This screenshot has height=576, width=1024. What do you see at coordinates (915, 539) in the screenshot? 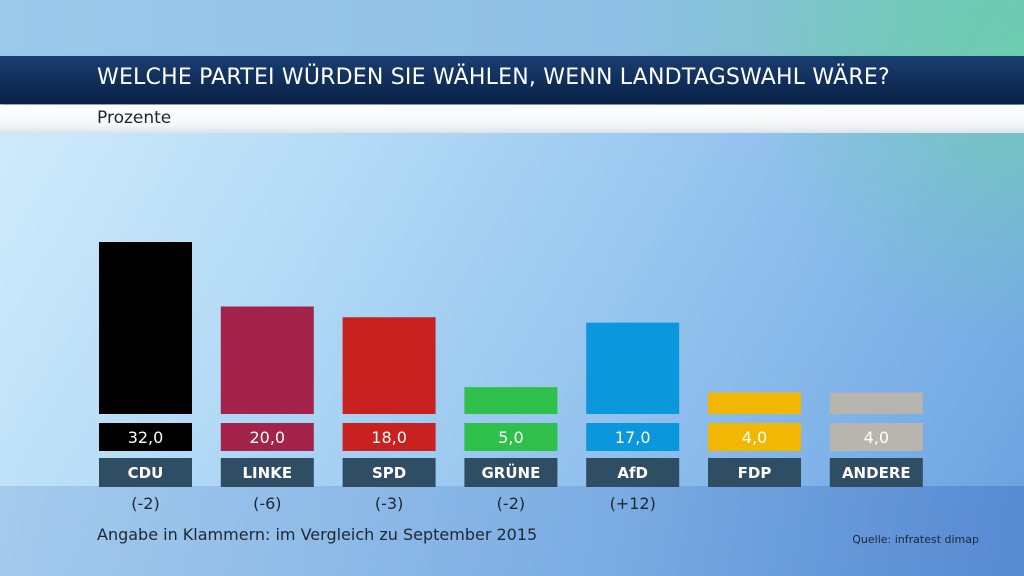
I see `source-note: Quelle: infratest dimap` at bounding box center [915, 539].